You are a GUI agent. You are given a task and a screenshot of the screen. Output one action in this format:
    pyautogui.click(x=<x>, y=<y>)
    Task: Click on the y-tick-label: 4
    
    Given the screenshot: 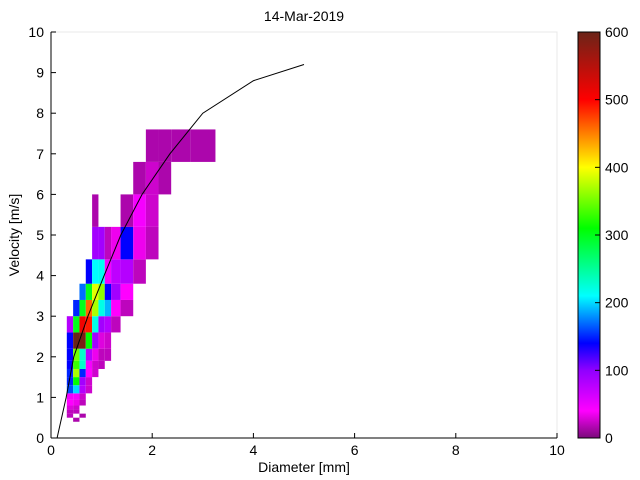 What is the action you would take?
    pyautogui.click(x=40, y=276)
    